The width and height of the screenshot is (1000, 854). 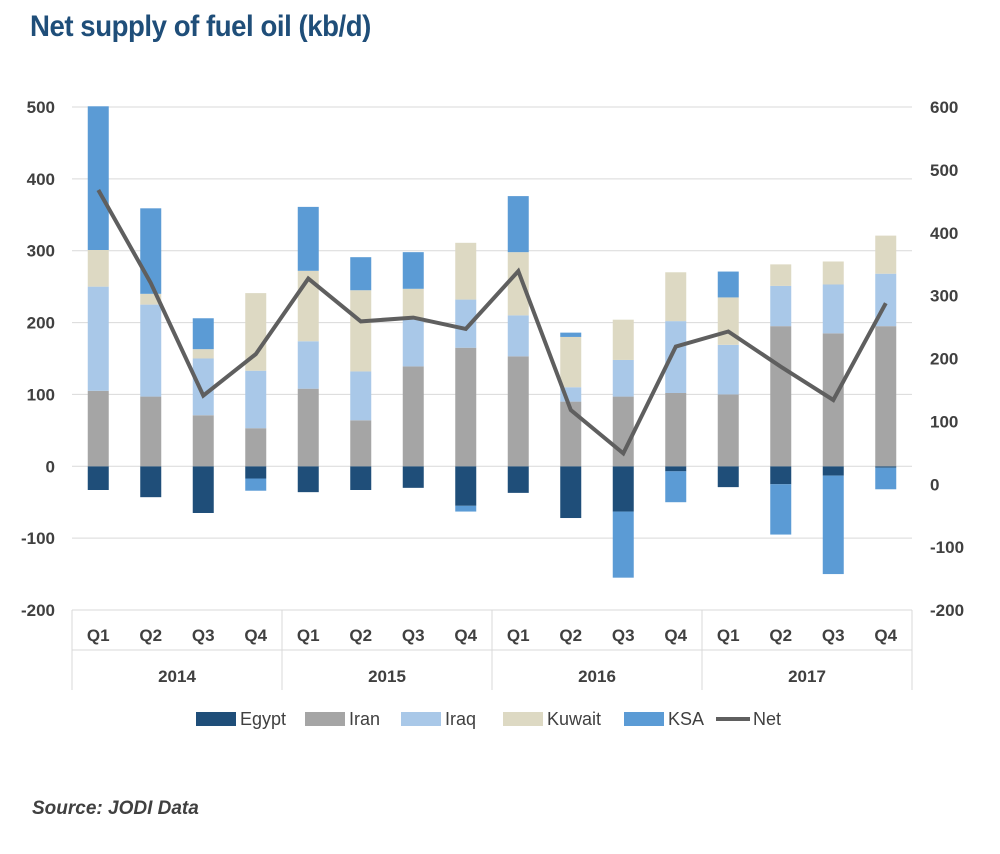 I want to click on source-note: Source: JODI Data, so click(x=115, y=808).